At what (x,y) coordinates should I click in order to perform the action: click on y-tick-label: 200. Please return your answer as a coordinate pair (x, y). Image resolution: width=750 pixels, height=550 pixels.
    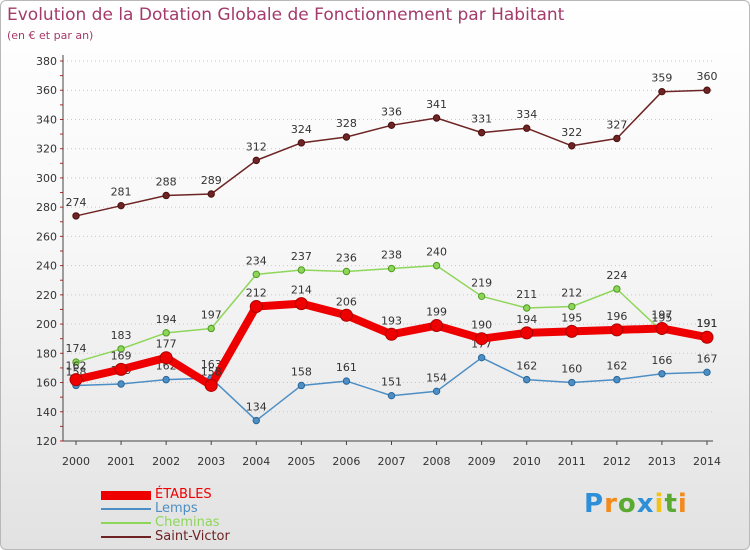
    Looking at the image, I should click on (46, 324).